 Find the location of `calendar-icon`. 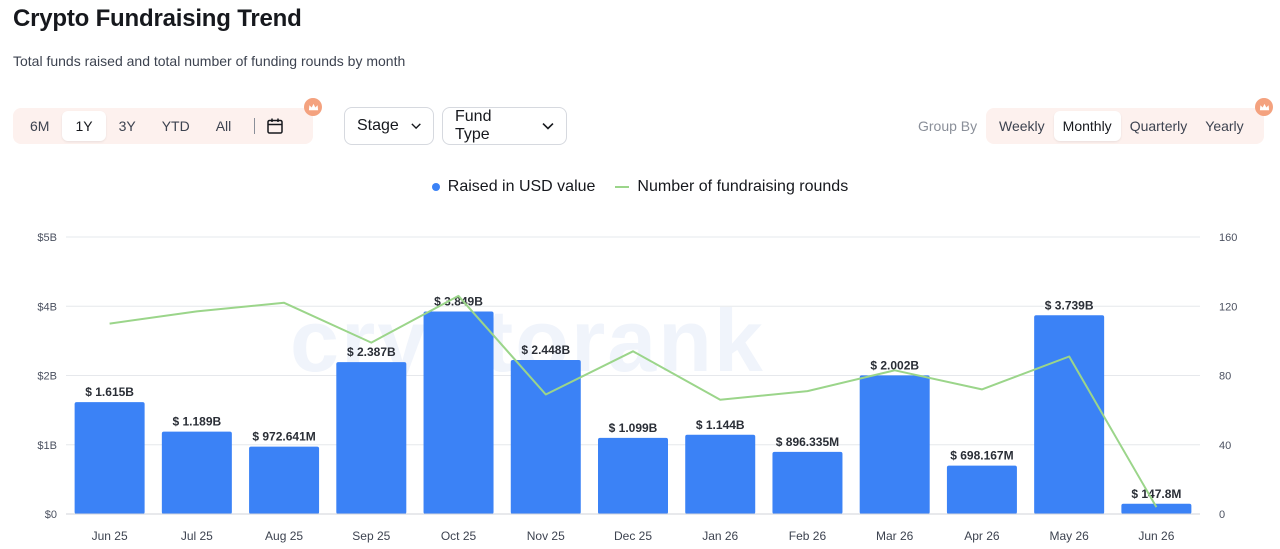

calendar-icon is located at coordinates (275, 126).